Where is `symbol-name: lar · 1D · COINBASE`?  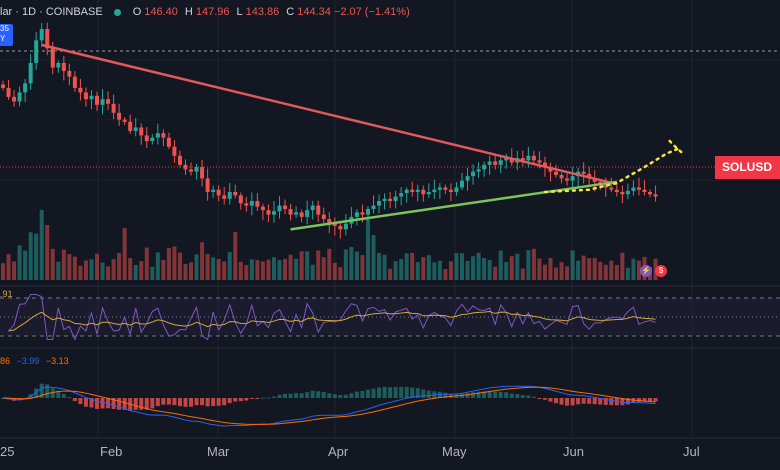
symbol-name: lar · 1D · COINBASE is located at coordinates (51, 12).